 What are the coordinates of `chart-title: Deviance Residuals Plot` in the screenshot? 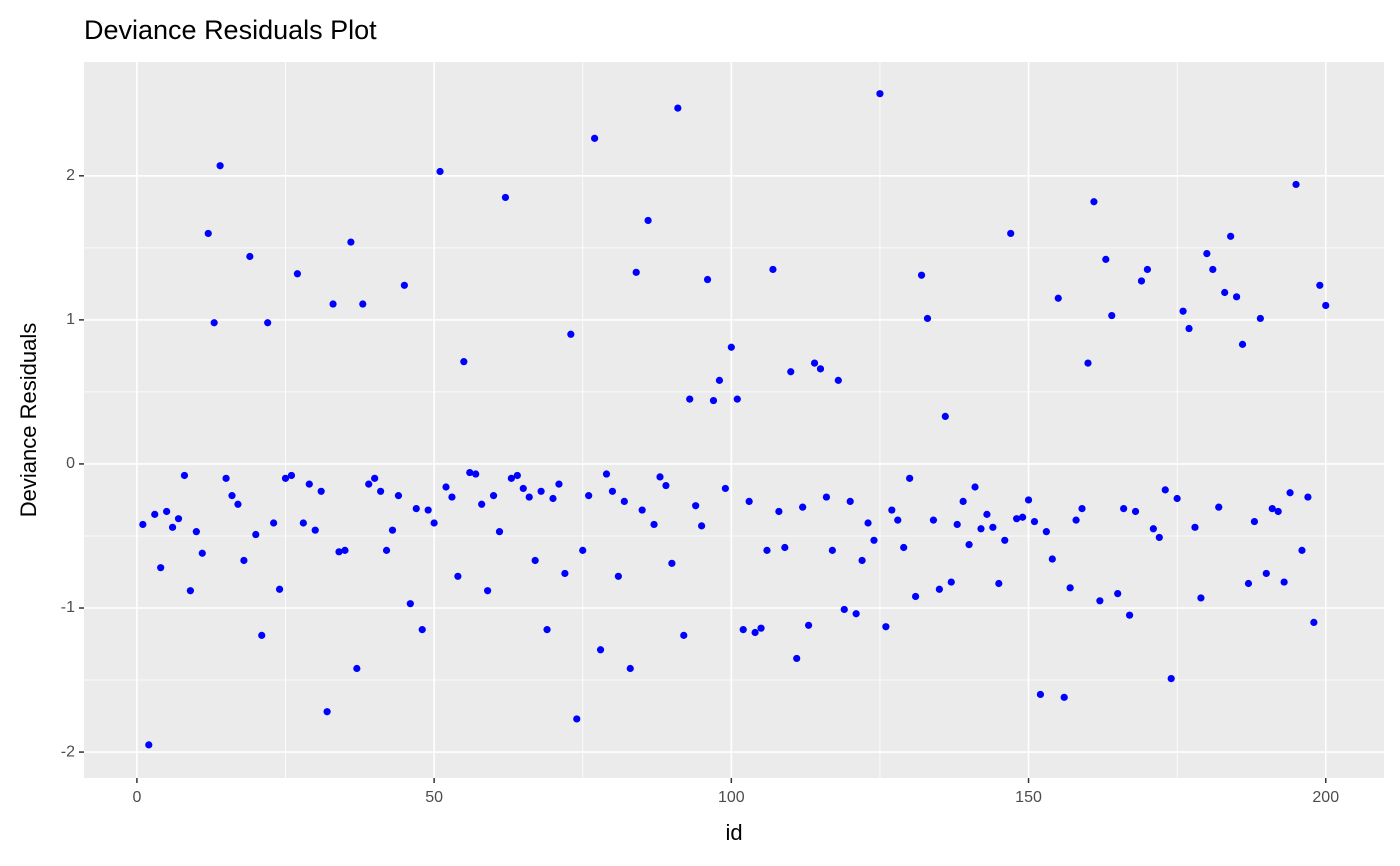 It's located at (230, 30).